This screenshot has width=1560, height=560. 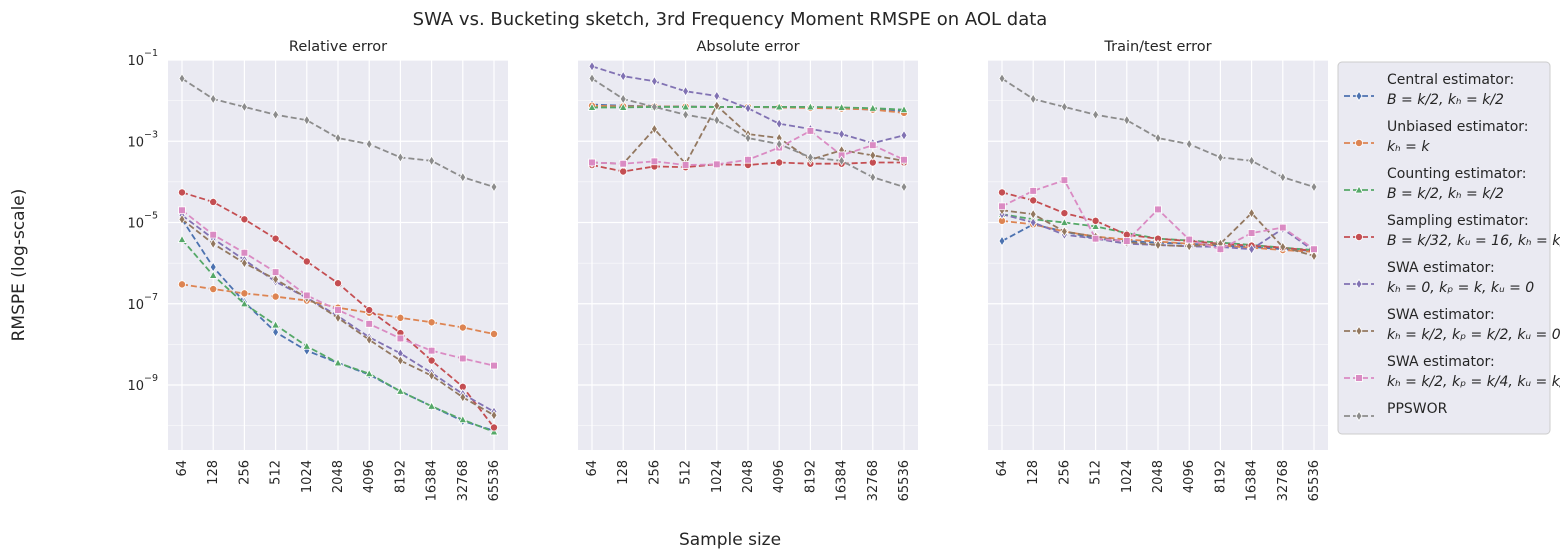 I want to click on x-tick-label: 256, so click(x=244, y=472).